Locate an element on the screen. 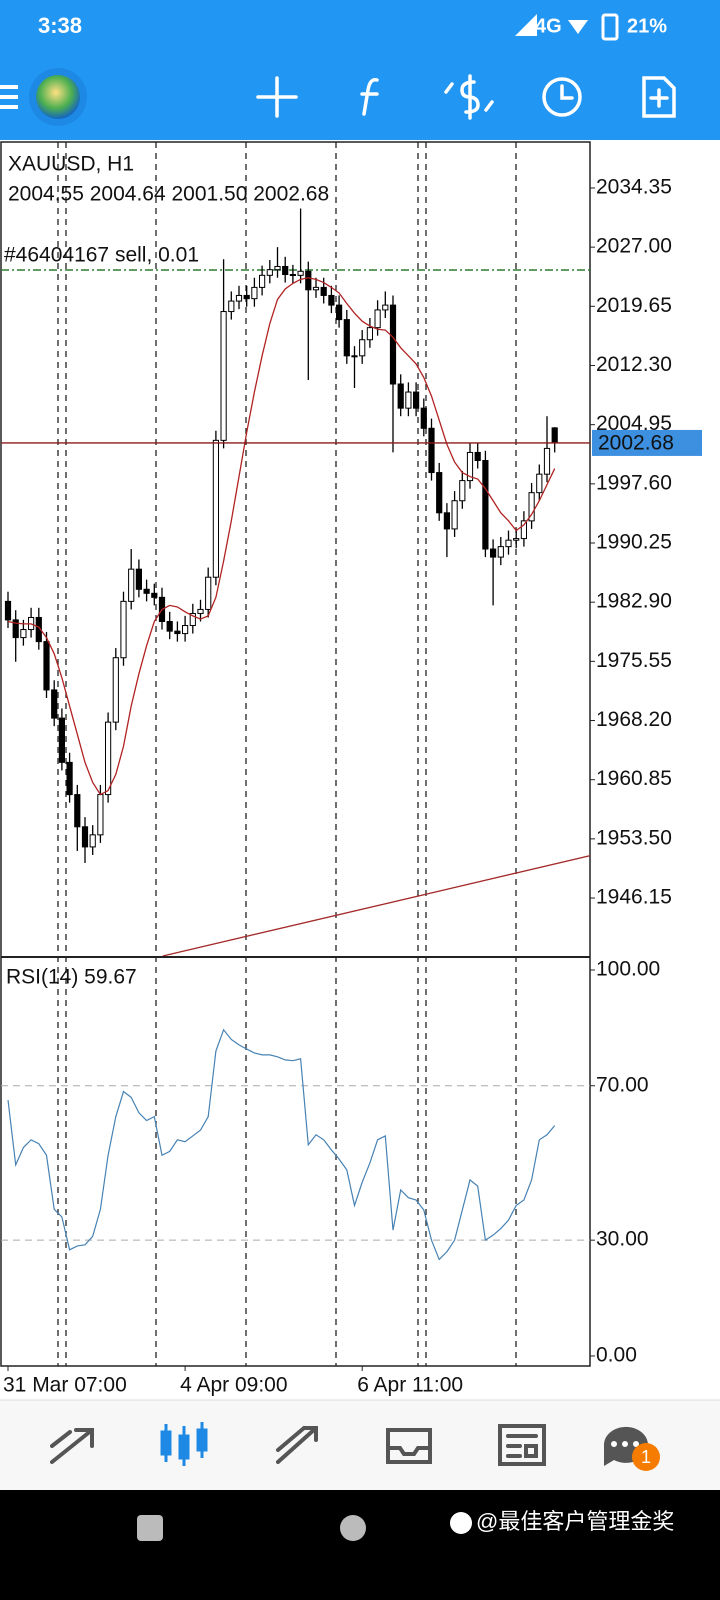 The width and height of the screenshot is (720, 1600). chat-dot is located at coordinates (614, 1444).